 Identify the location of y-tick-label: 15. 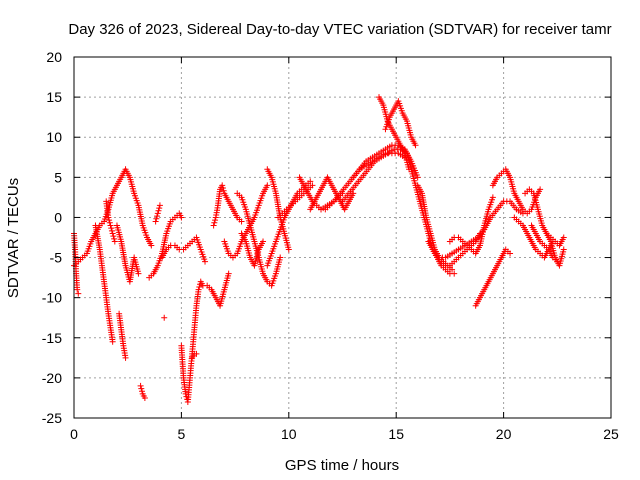
(54, 97).